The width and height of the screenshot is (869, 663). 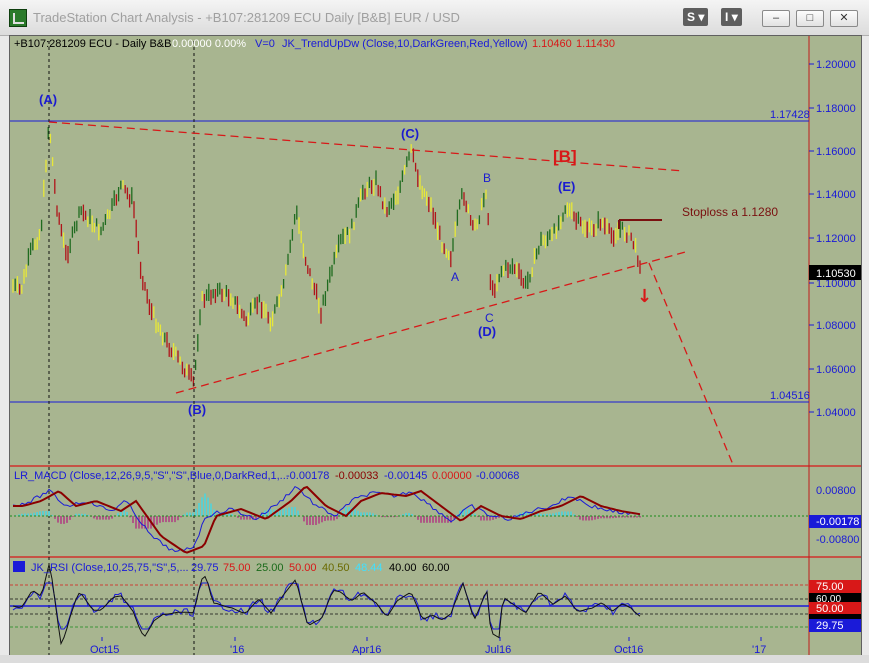 I want to click on lower-line-label: 1.04516, so click(x=790, y=396).